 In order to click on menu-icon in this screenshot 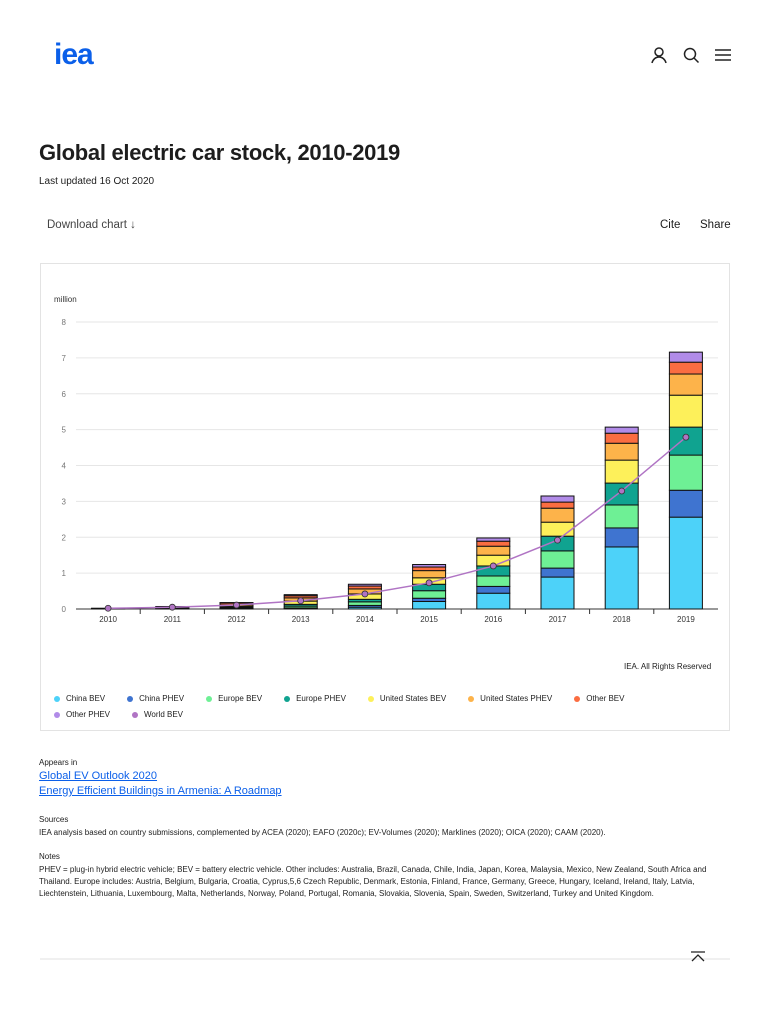, I will do `click(723, 55)`.